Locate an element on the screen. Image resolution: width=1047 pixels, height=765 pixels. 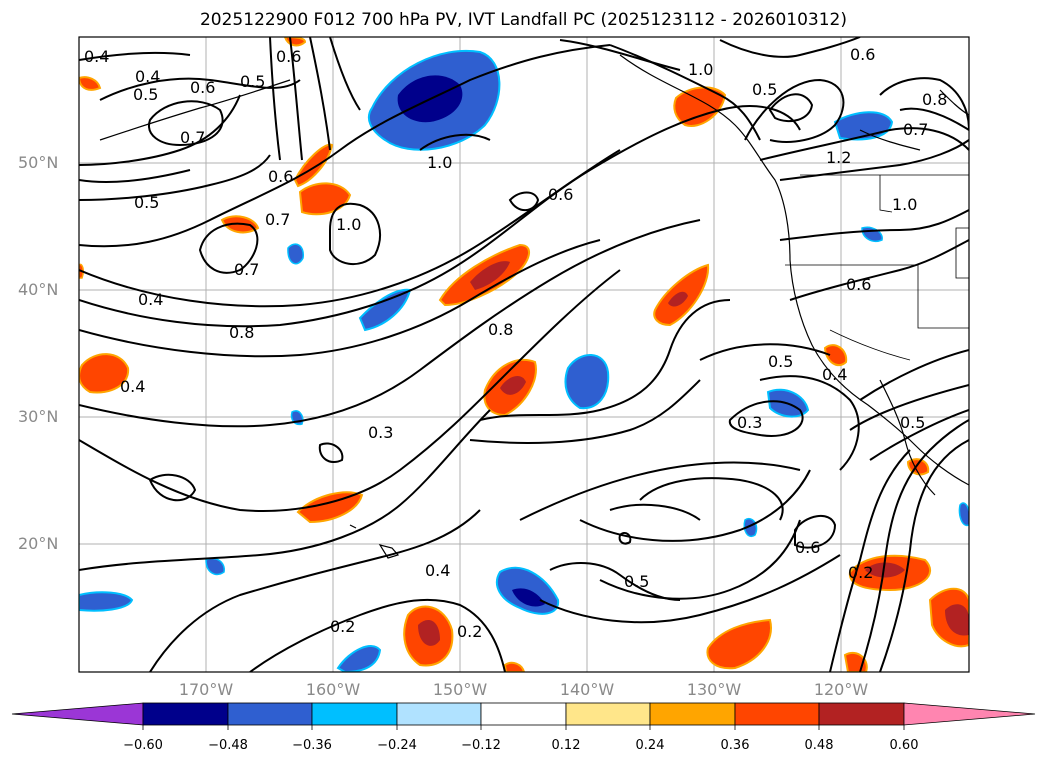
colorbar-tick-label: −0.60 is located at coordinates (143, 745).